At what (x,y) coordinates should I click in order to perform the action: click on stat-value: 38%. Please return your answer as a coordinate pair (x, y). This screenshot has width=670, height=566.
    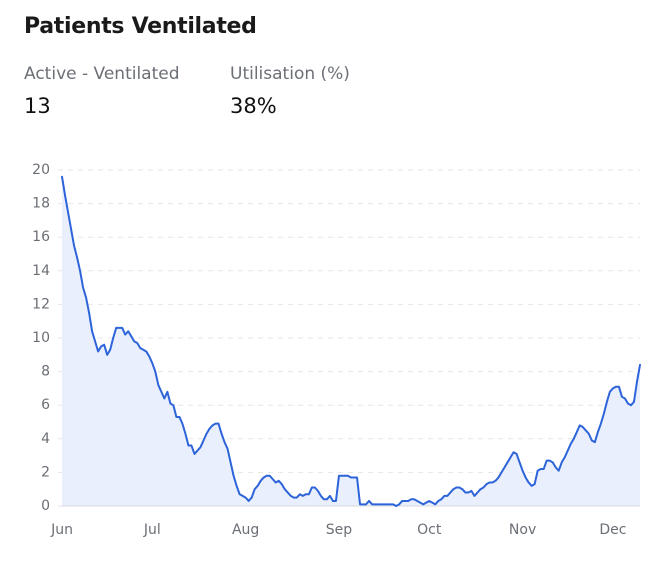
    Looking at the image, I should click on (253, 106).